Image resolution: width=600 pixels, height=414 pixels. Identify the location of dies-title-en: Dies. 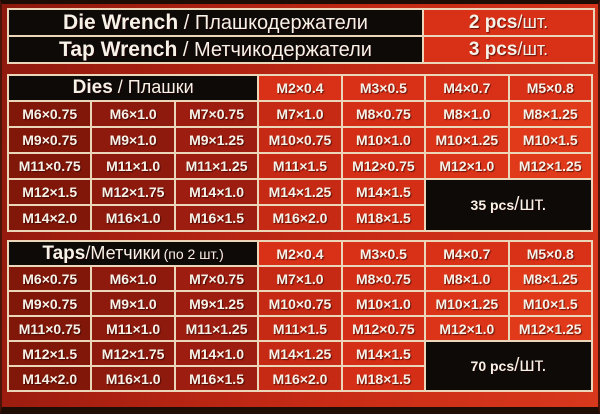
(92, 87).